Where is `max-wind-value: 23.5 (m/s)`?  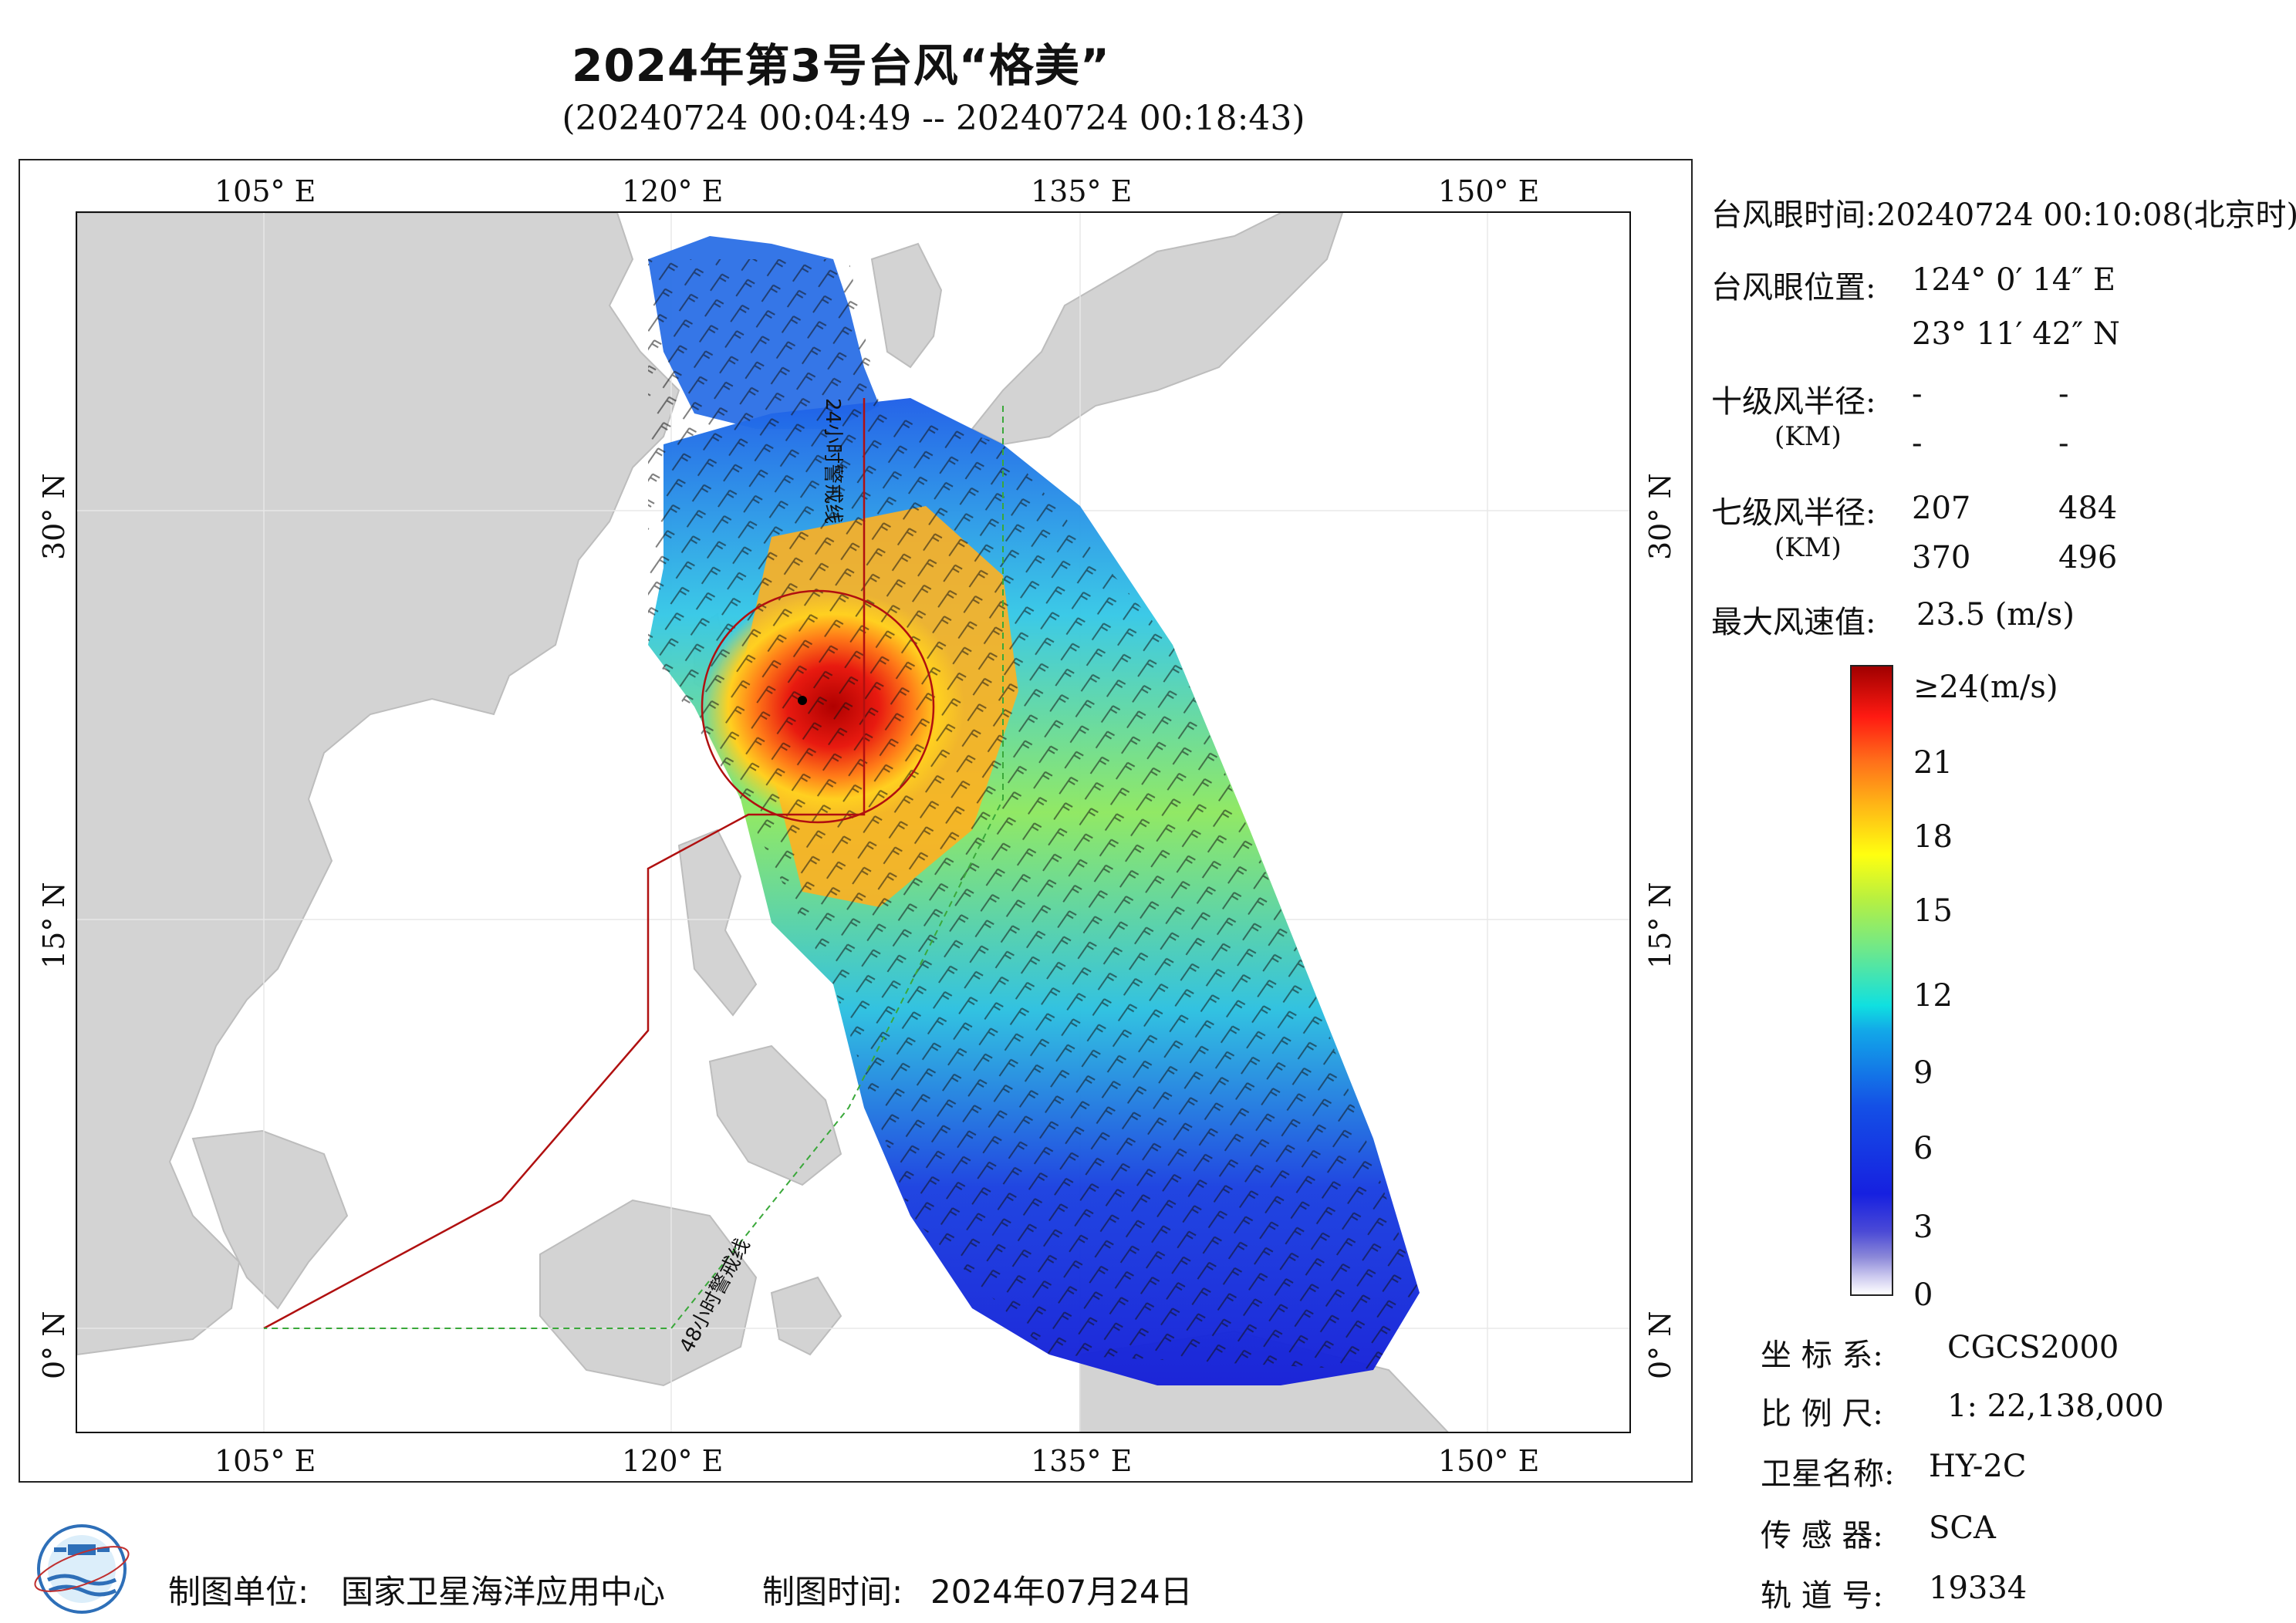
max-wind-value: 23.5 (m/s) is located at coordinates (1995, 615).